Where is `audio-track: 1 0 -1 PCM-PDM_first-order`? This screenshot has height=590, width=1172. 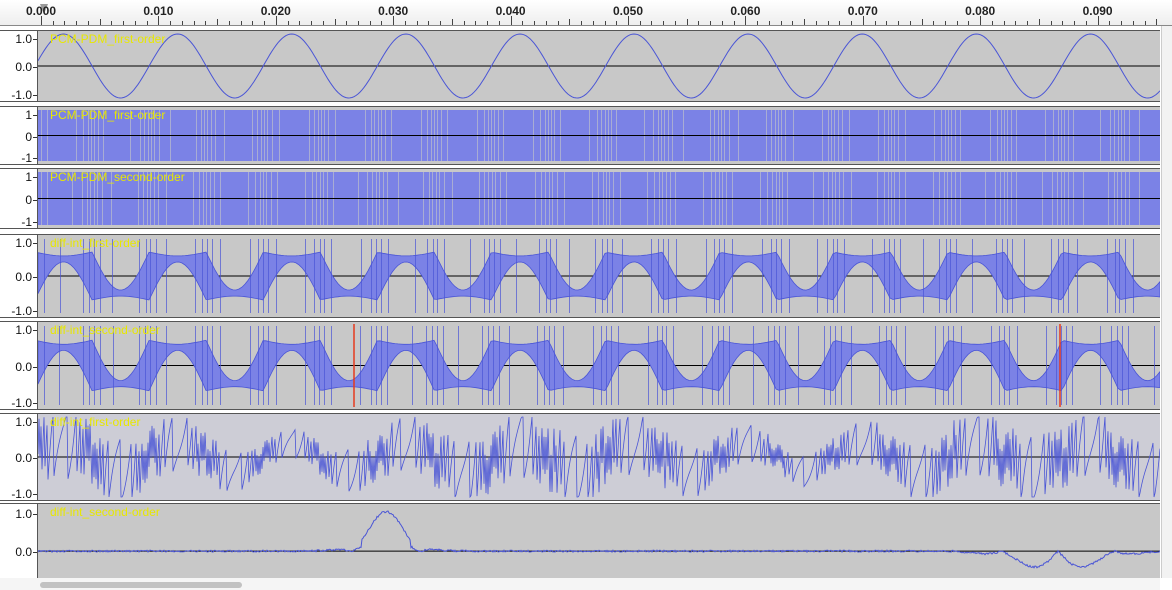
audio-track: 1 0 -1 PCM-PDM_first-order is located at coordinates (580, 135).